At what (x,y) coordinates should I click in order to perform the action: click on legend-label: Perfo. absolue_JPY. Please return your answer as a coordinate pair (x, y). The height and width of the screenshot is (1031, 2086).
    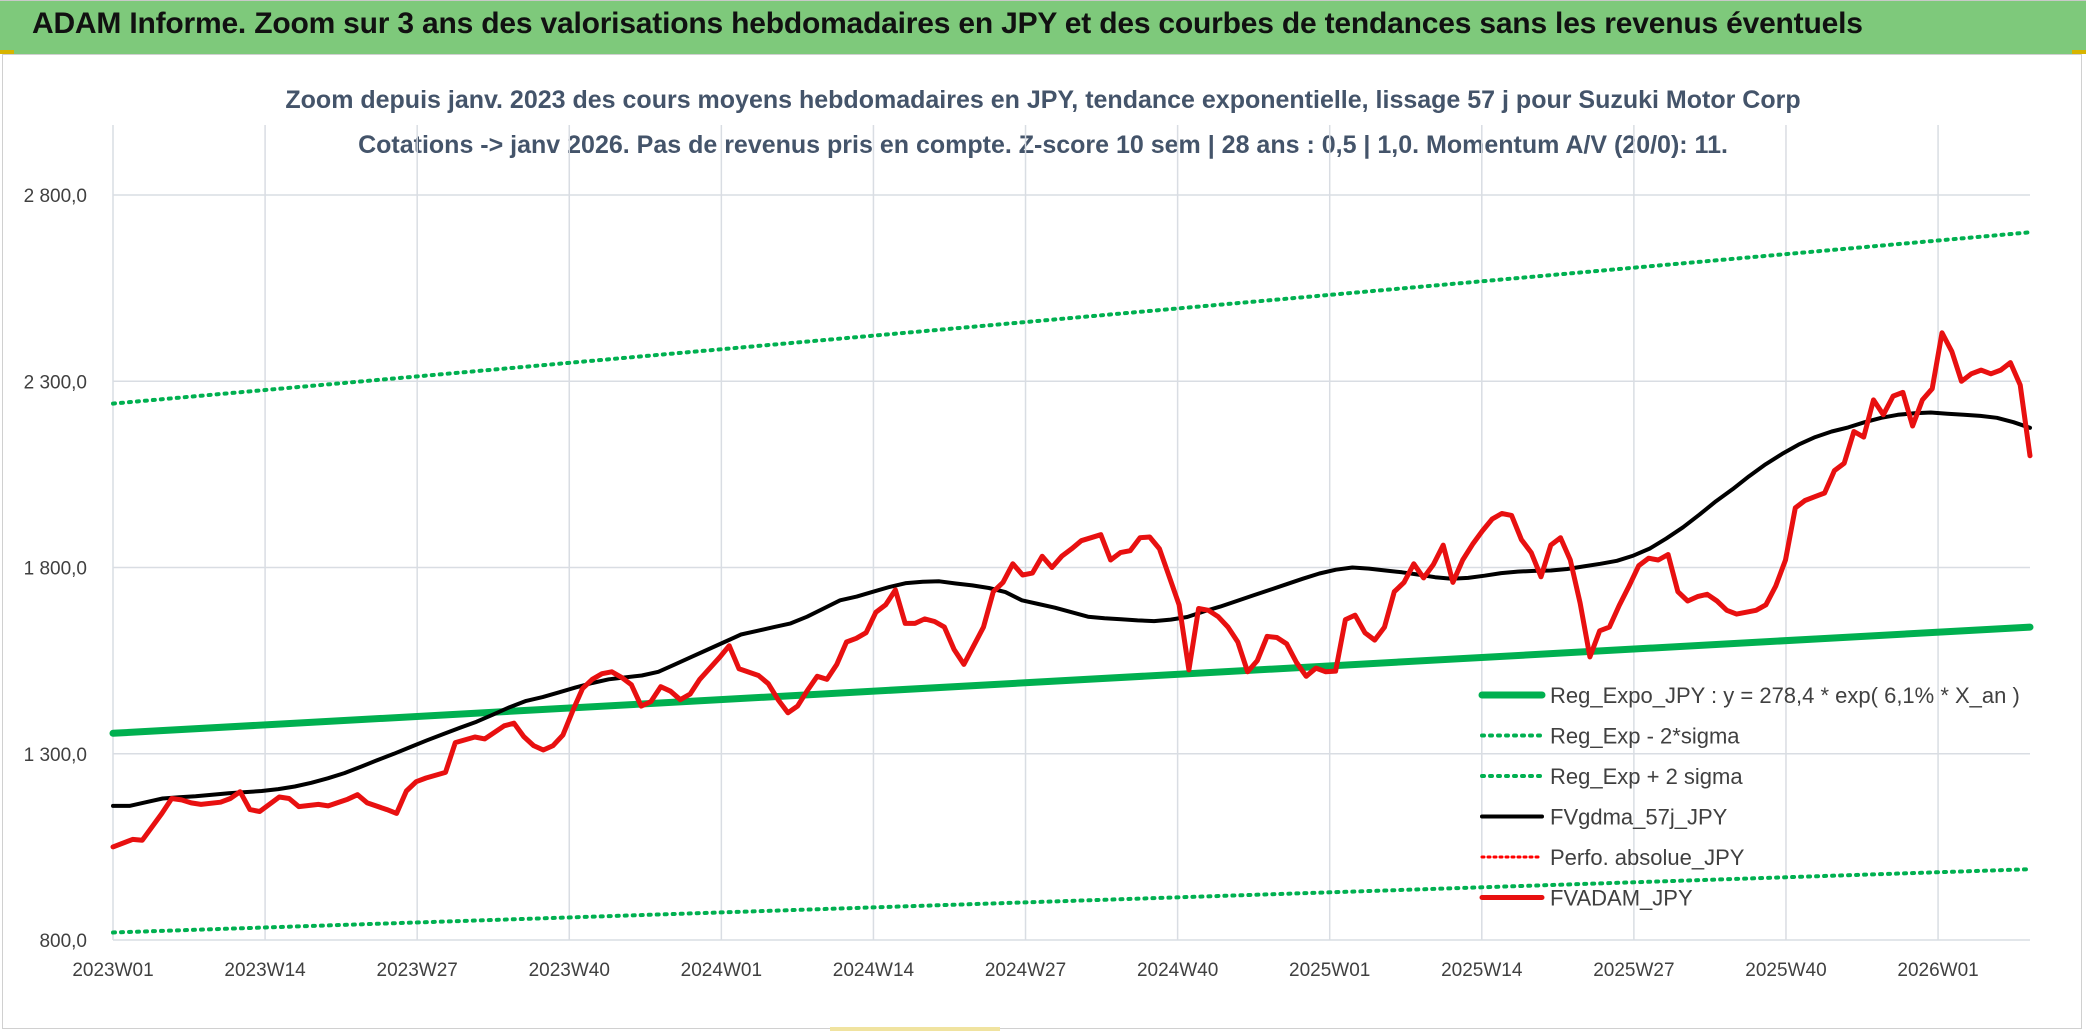
    Looking at the image, I should click on (1647, 857).